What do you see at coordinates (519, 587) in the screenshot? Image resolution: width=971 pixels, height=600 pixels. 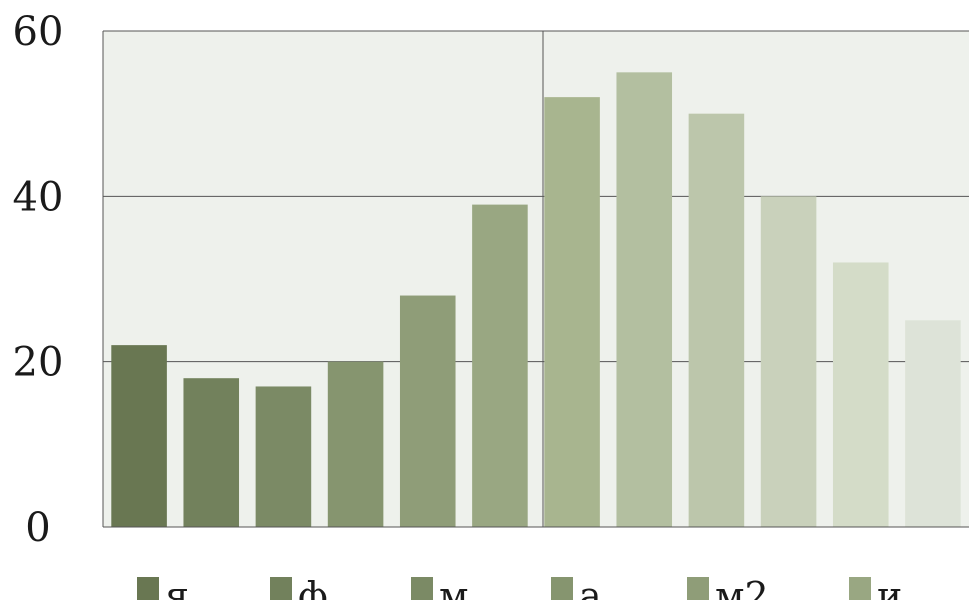 I see `legend: я ф м а м2 и` at bounding box center [519, 587].